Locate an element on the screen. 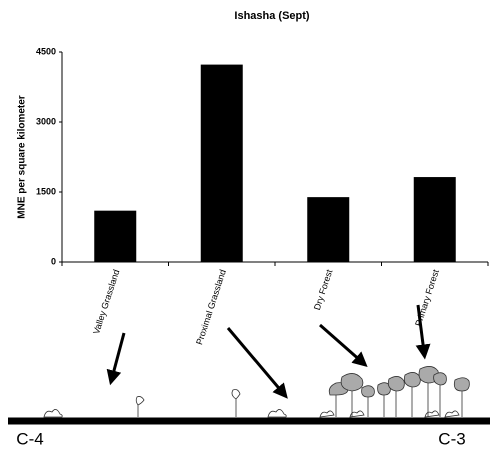 The image size is (497, 449). x-tick-label: Primary Forest is located at coordinates (427, 298).